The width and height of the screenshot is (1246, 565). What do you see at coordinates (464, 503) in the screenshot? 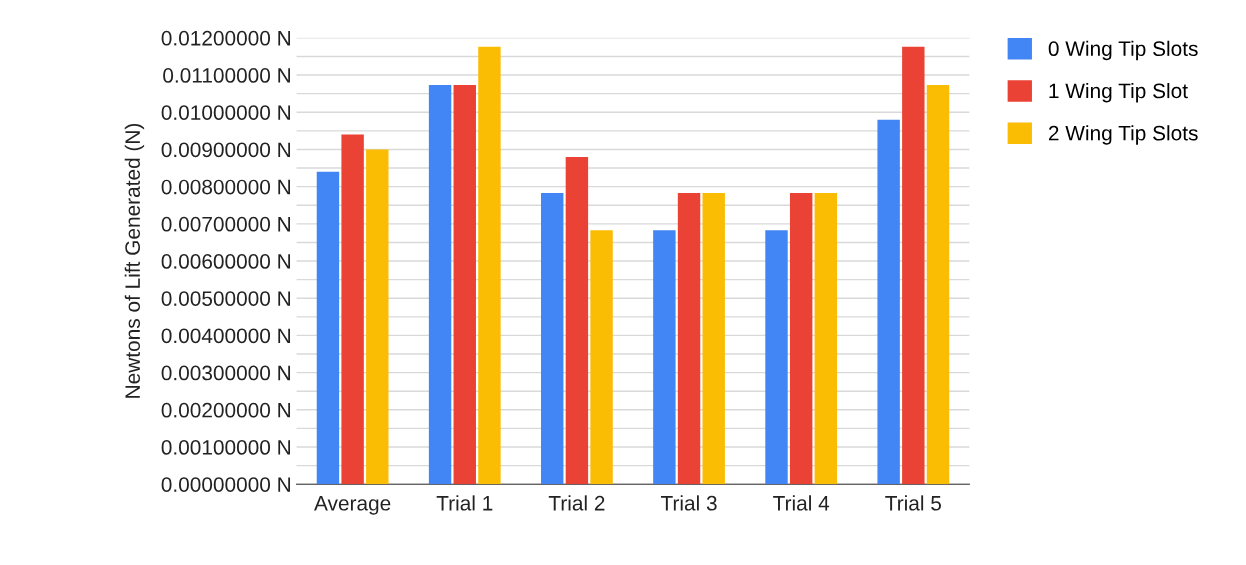
I see `x-tick-label: Trial 1` at bounding box center [464, 503].